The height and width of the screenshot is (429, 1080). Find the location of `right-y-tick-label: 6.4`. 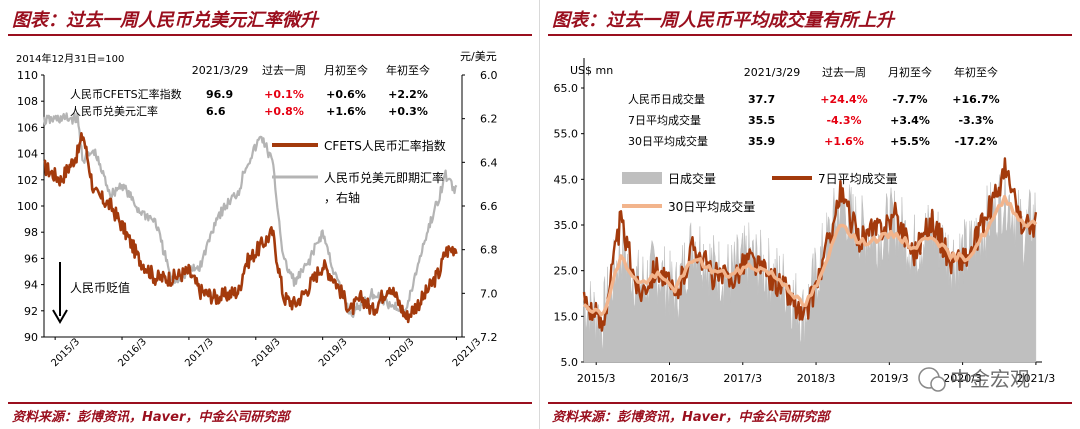

right-y-tick-label: 6.4 is located at coordinates (489, 162).